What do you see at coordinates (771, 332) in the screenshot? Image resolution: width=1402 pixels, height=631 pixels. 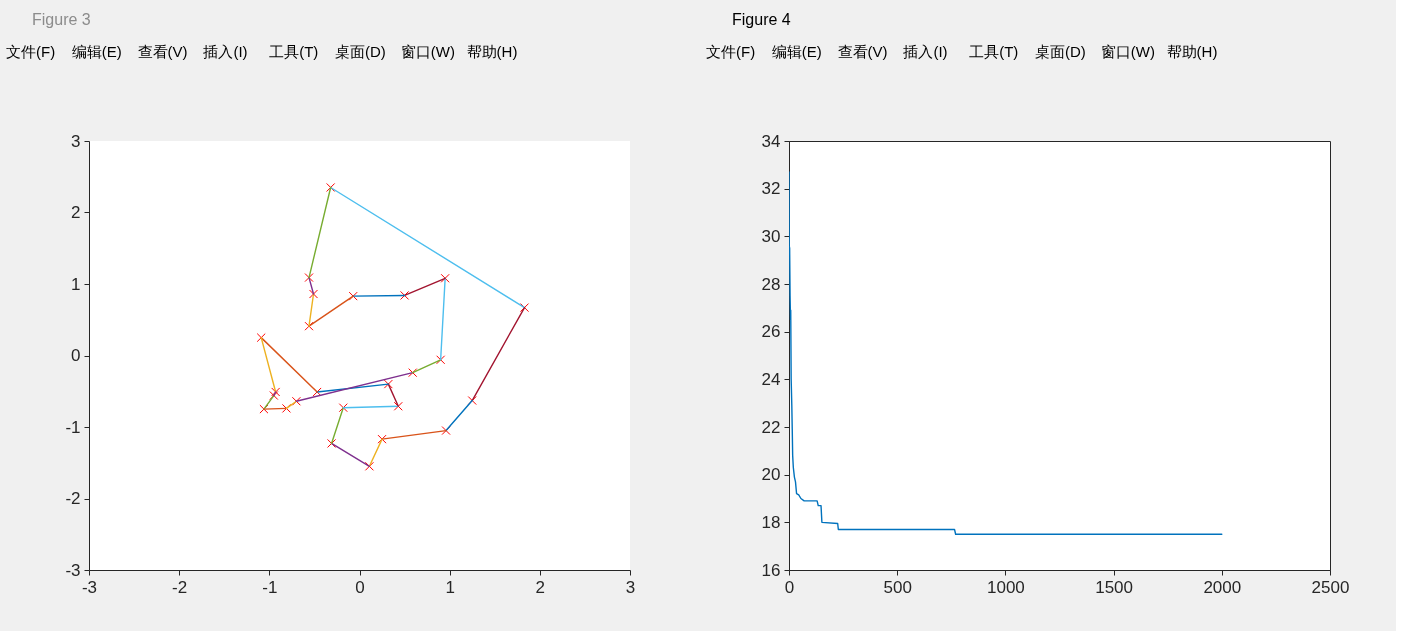 I see `y-tick-label: 26` at bounding box center [771, 332].